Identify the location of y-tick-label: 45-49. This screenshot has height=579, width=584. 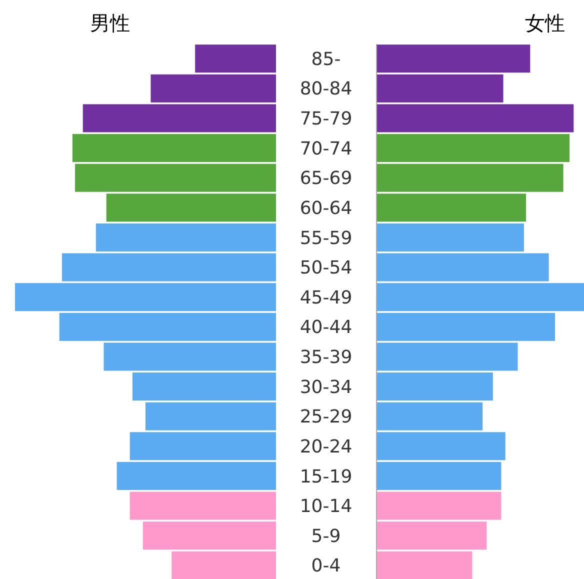
(326, 297).